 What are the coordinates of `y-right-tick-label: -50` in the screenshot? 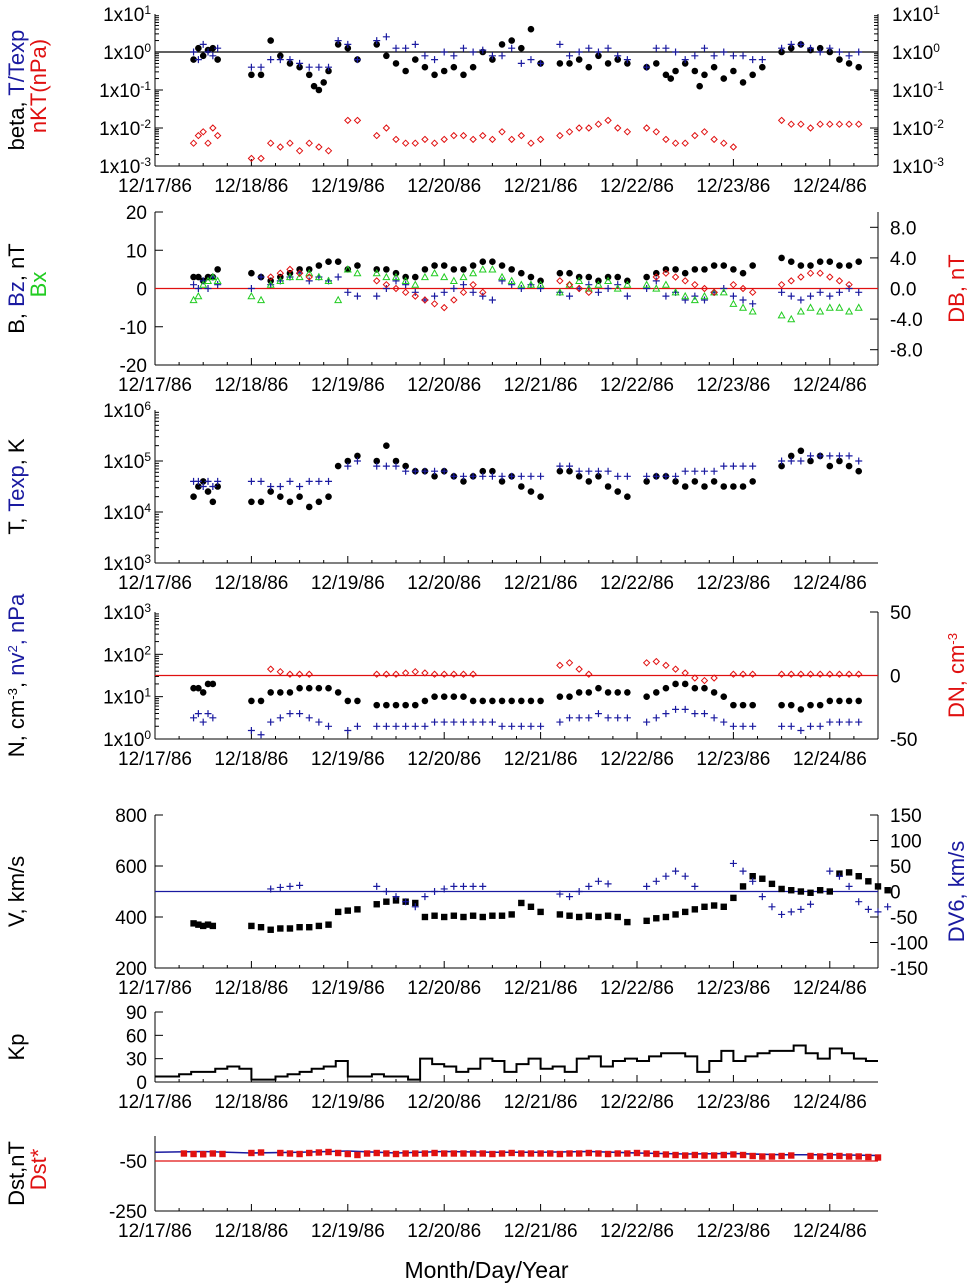 It's located at (903, 918).